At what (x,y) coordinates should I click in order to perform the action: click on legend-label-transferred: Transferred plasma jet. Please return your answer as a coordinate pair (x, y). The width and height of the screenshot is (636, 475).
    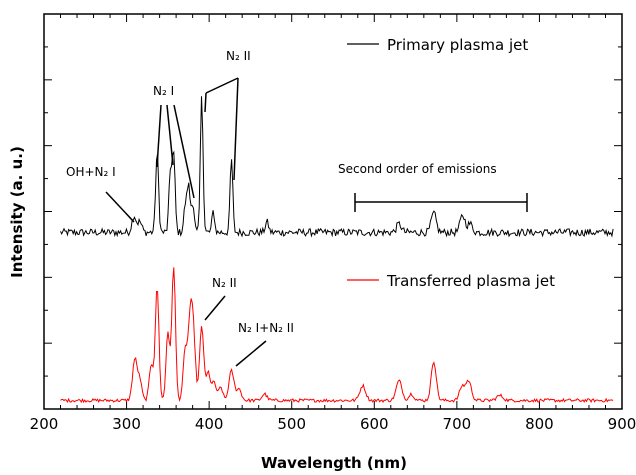
    Looking at the image, I should click on (470, 281).